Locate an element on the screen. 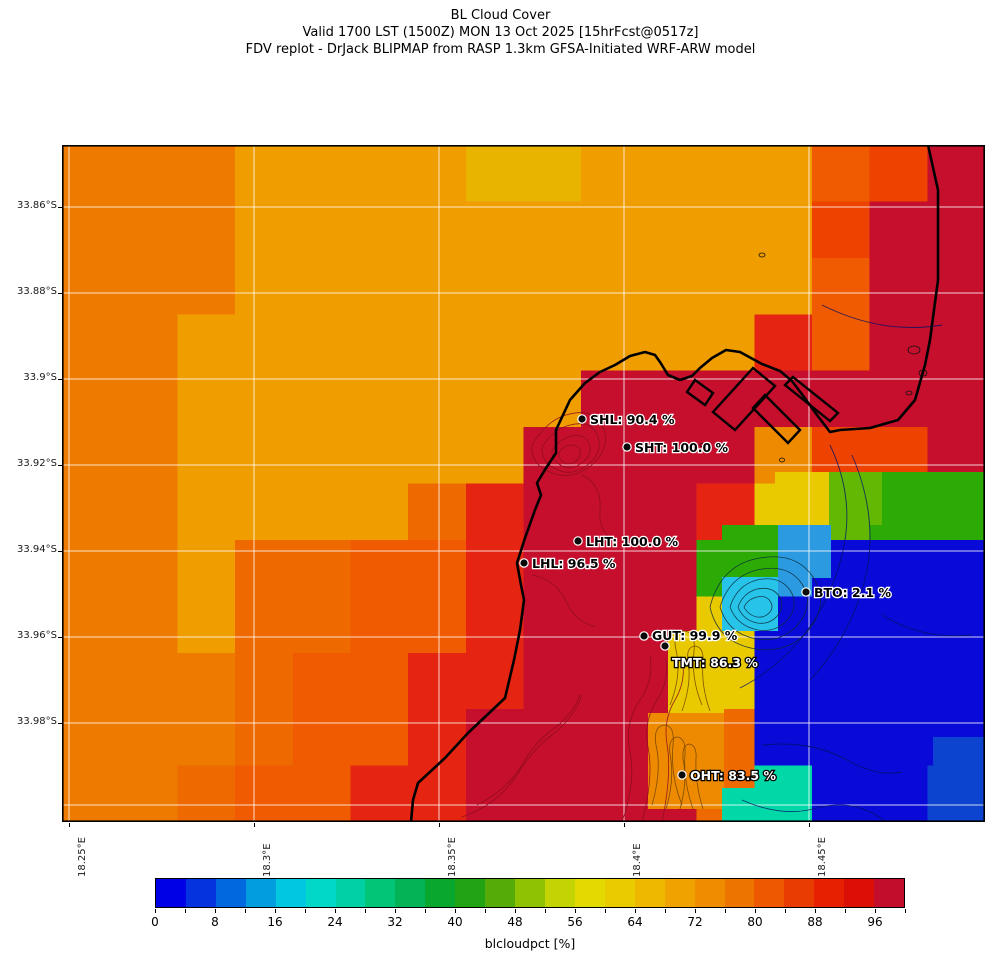 Image resolution: width=1001 pixels, height=962 pixels. y-tick-label: 33.98°S is located at coordinates (37, 721).